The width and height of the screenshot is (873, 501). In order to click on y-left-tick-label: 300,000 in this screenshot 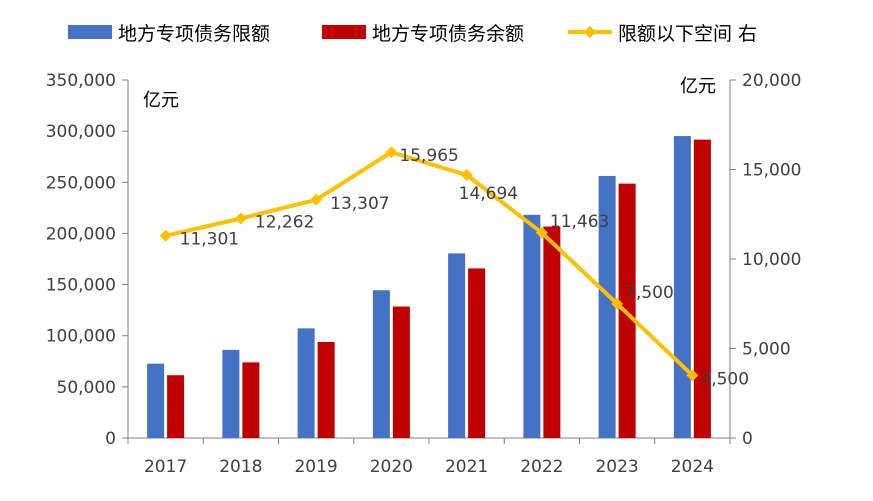, I will do `click(81, 132)`.